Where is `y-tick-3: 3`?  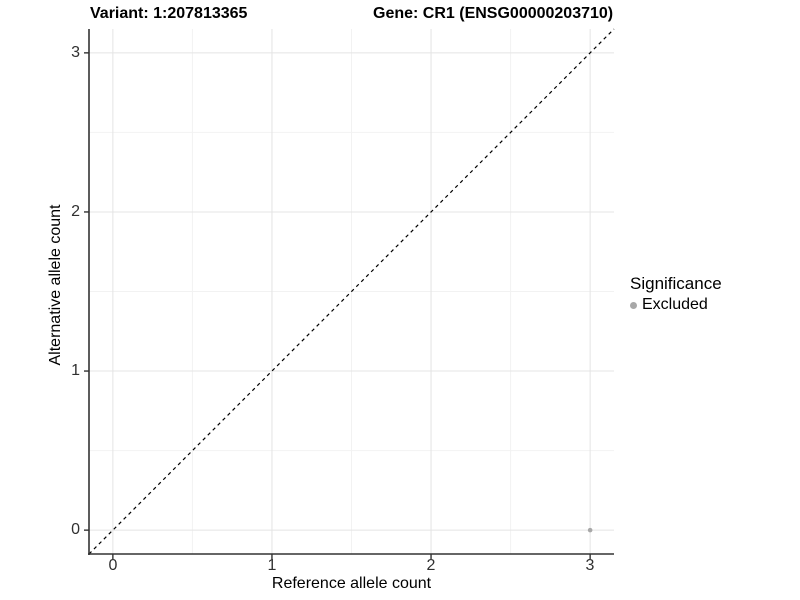 y-tick-3: 3 is located at coordinates (75, 52).